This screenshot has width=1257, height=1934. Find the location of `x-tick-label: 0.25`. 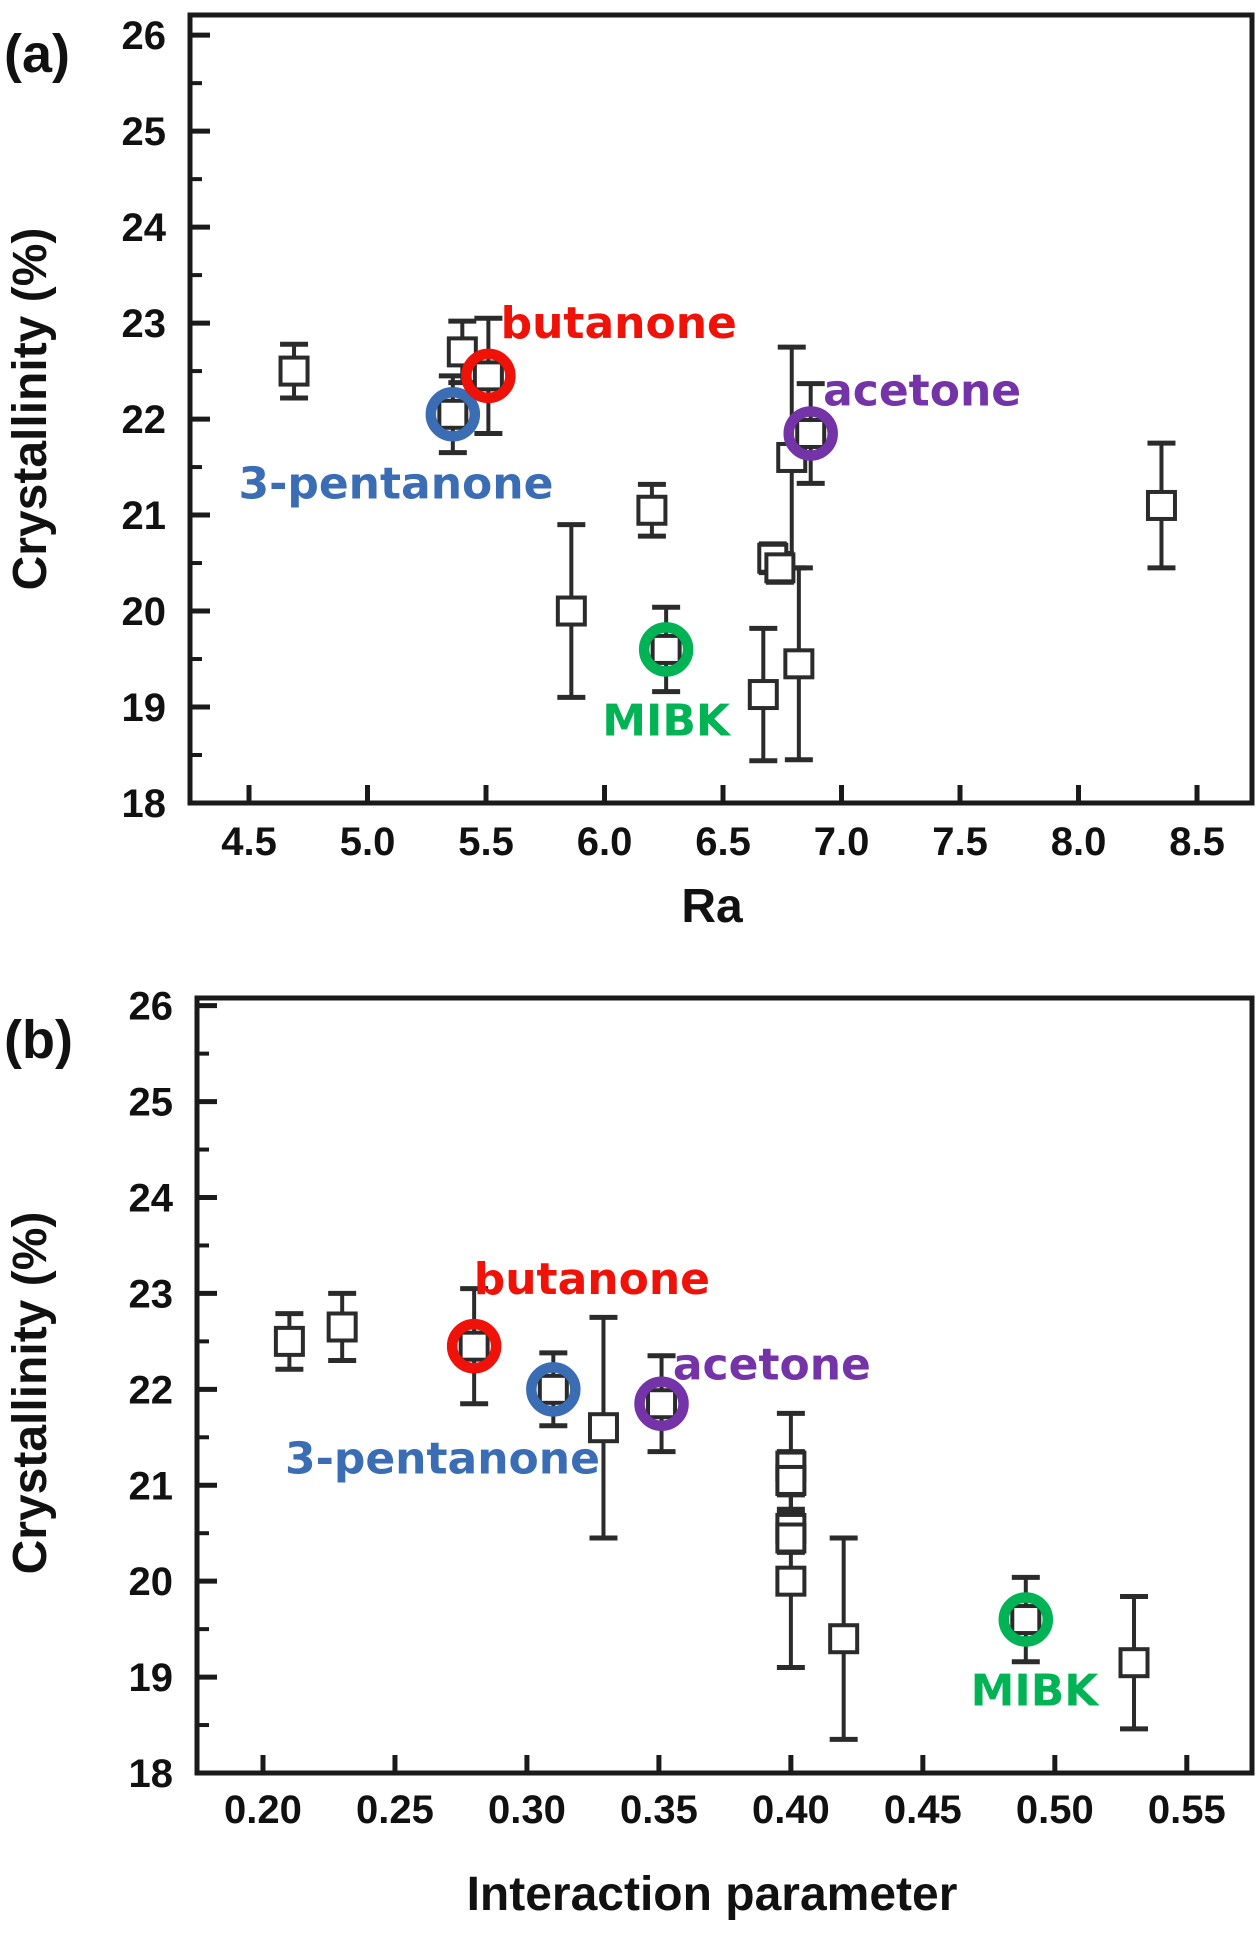

x-tick-label: 0.25 is located at coordinates (395, 1810).